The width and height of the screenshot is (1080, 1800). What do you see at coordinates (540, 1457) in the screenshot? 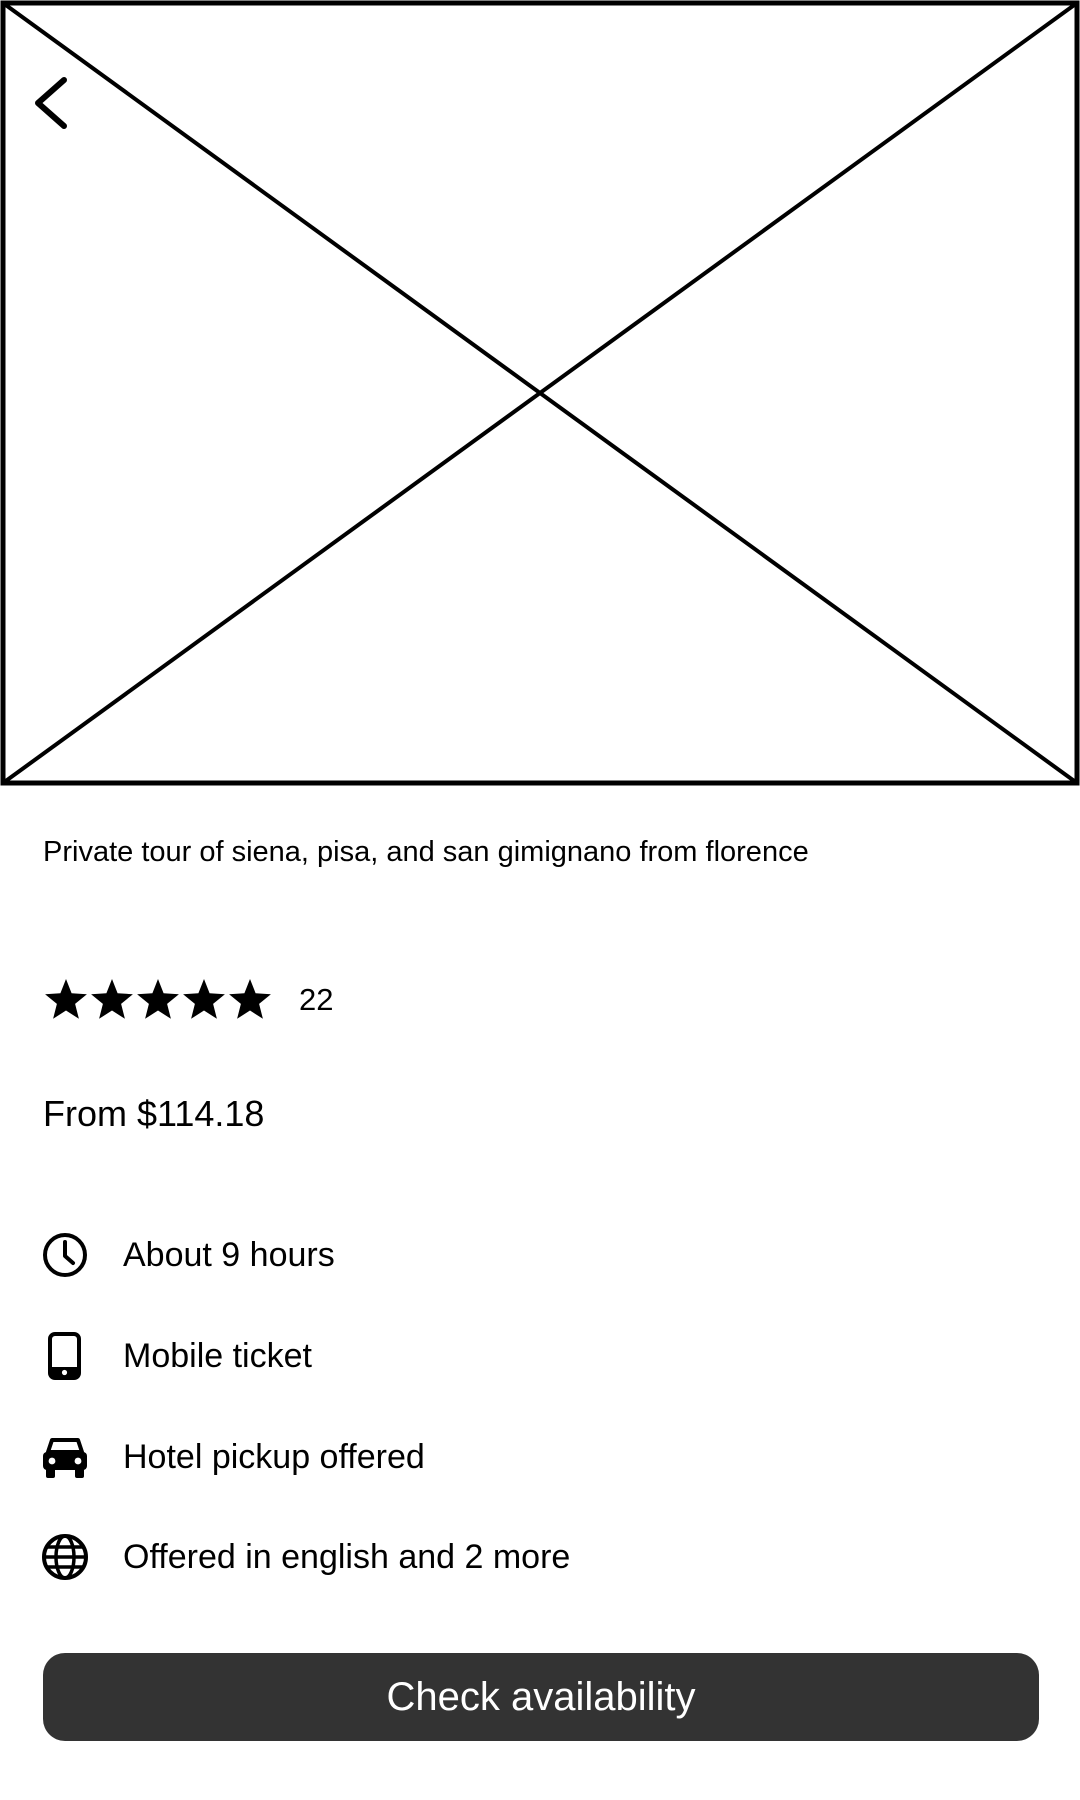
I see `feature-pickup: Hotel pickup offered` at bounding box center [540, 1457].